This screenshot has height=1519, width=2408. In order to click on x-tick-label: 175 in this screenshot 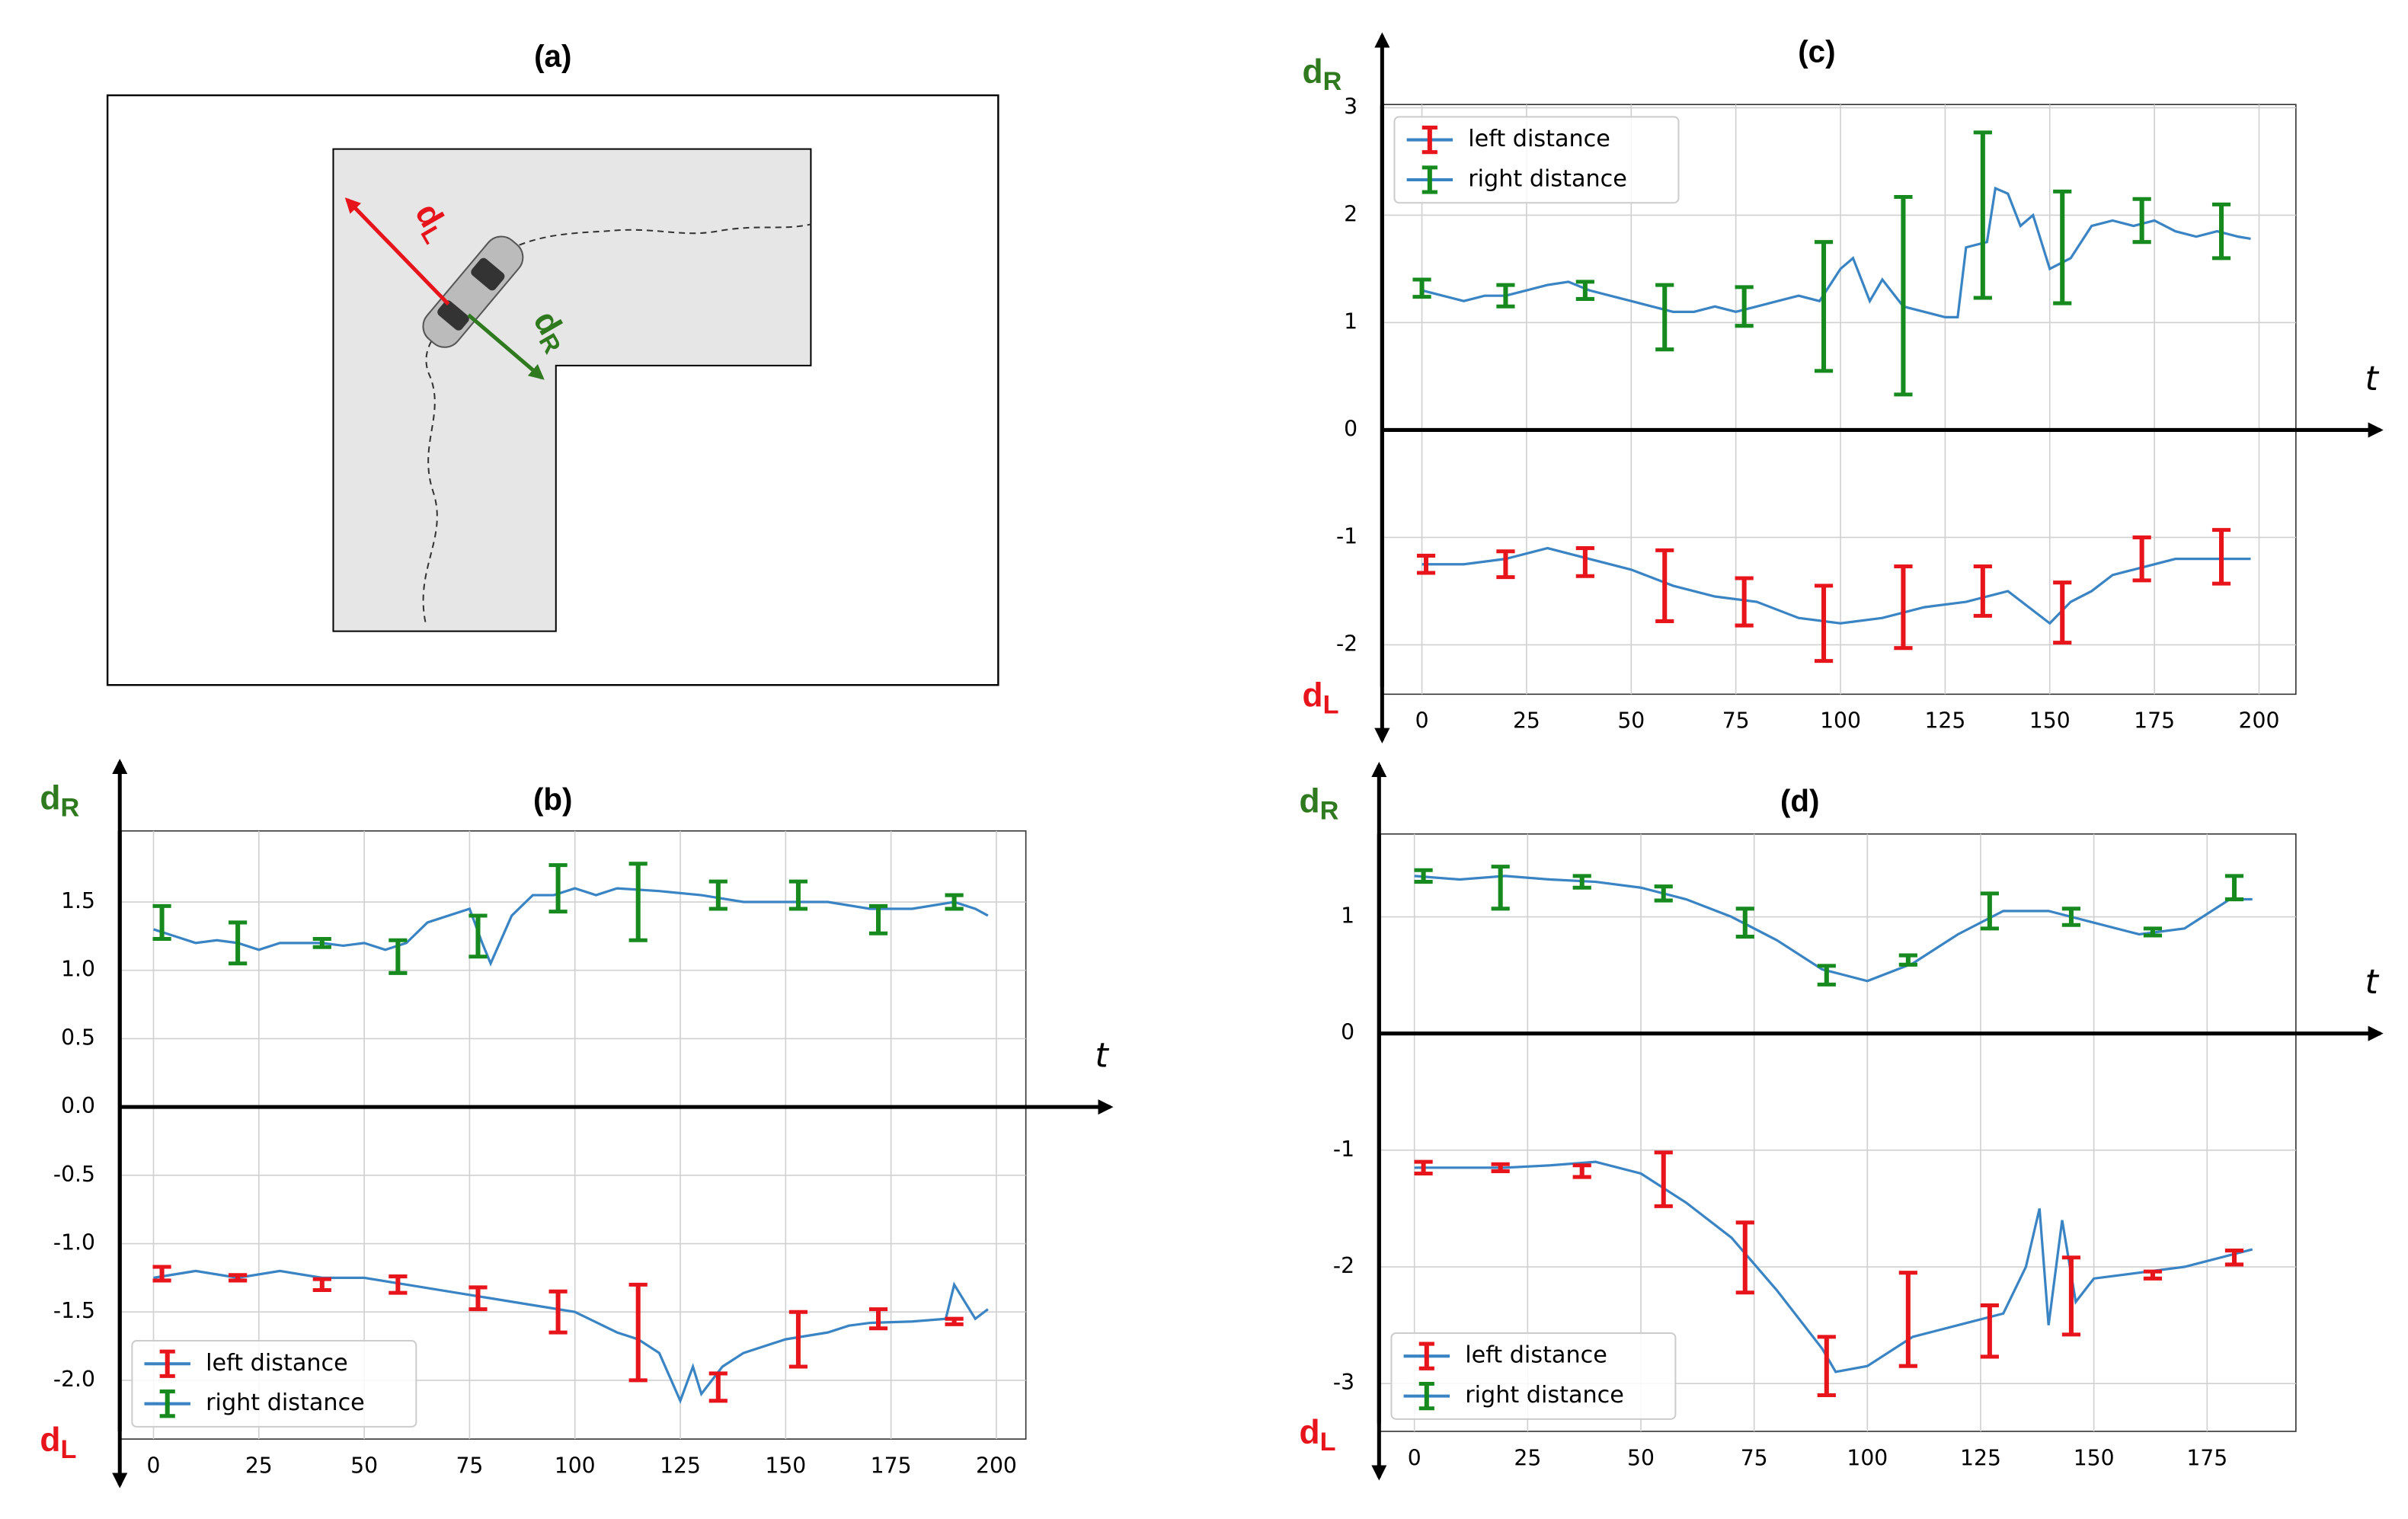, I will do `click(891, 1466)`.